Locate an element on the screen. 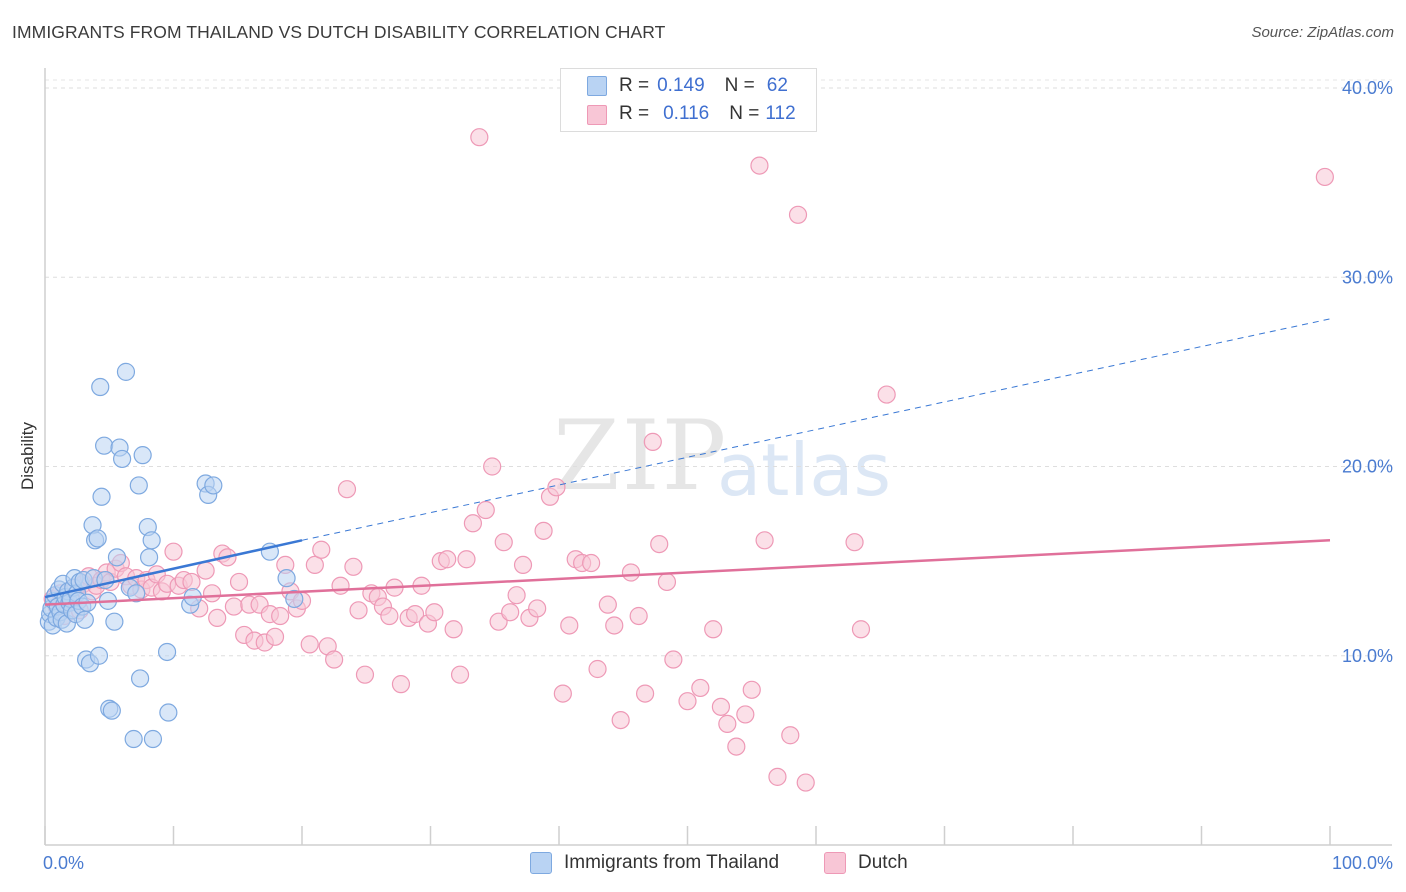  y-tick-label: 30.0% is located at coordinates (1367, 277).